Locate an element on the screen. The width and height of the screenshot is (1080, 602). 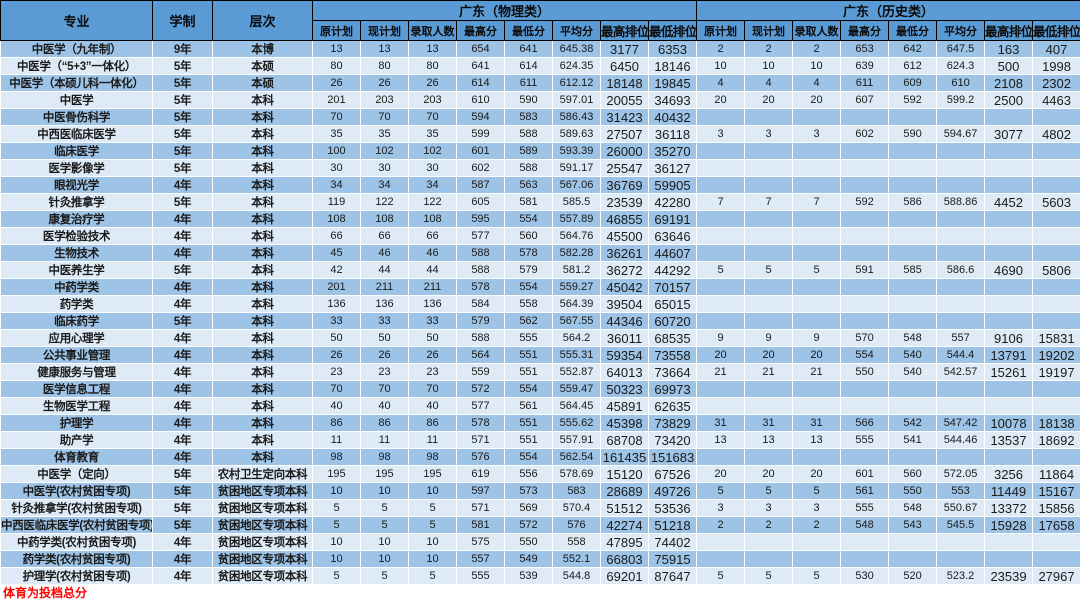
physics-metric-cell: 36127 is located at coordinates (673, 168).